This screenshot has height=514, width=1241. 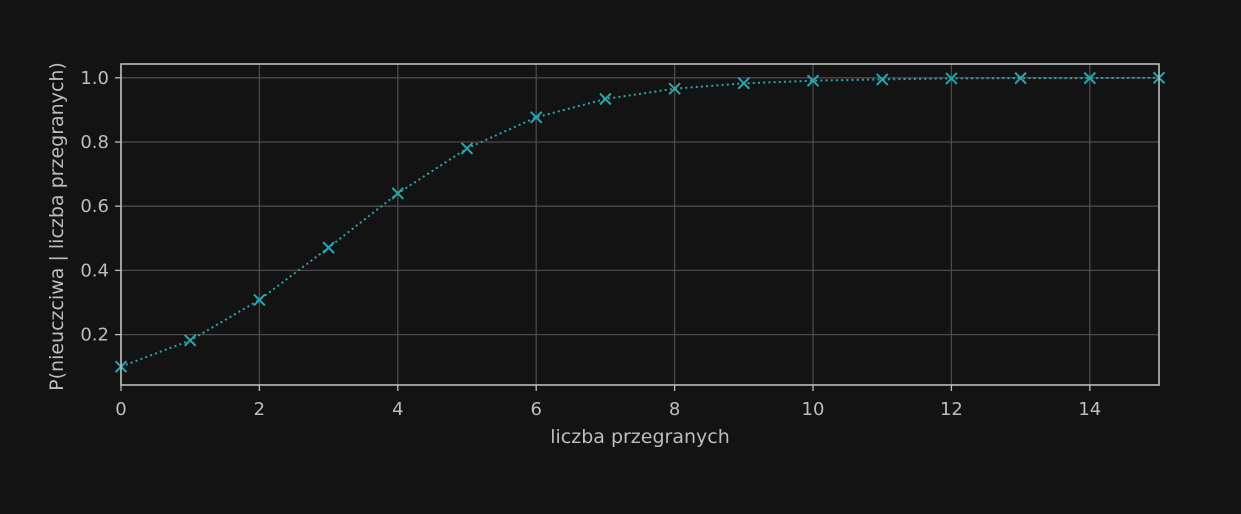 What do you see at coordinates (535, 409) in the screenshot?
I see `x-tick-label: 6` at bounding box center [535, 409].